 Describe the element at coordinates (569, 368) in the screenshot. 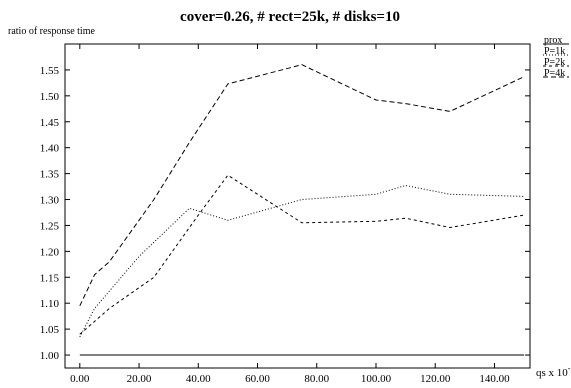

I see `x-axis-label-exponent: -3` at that location.